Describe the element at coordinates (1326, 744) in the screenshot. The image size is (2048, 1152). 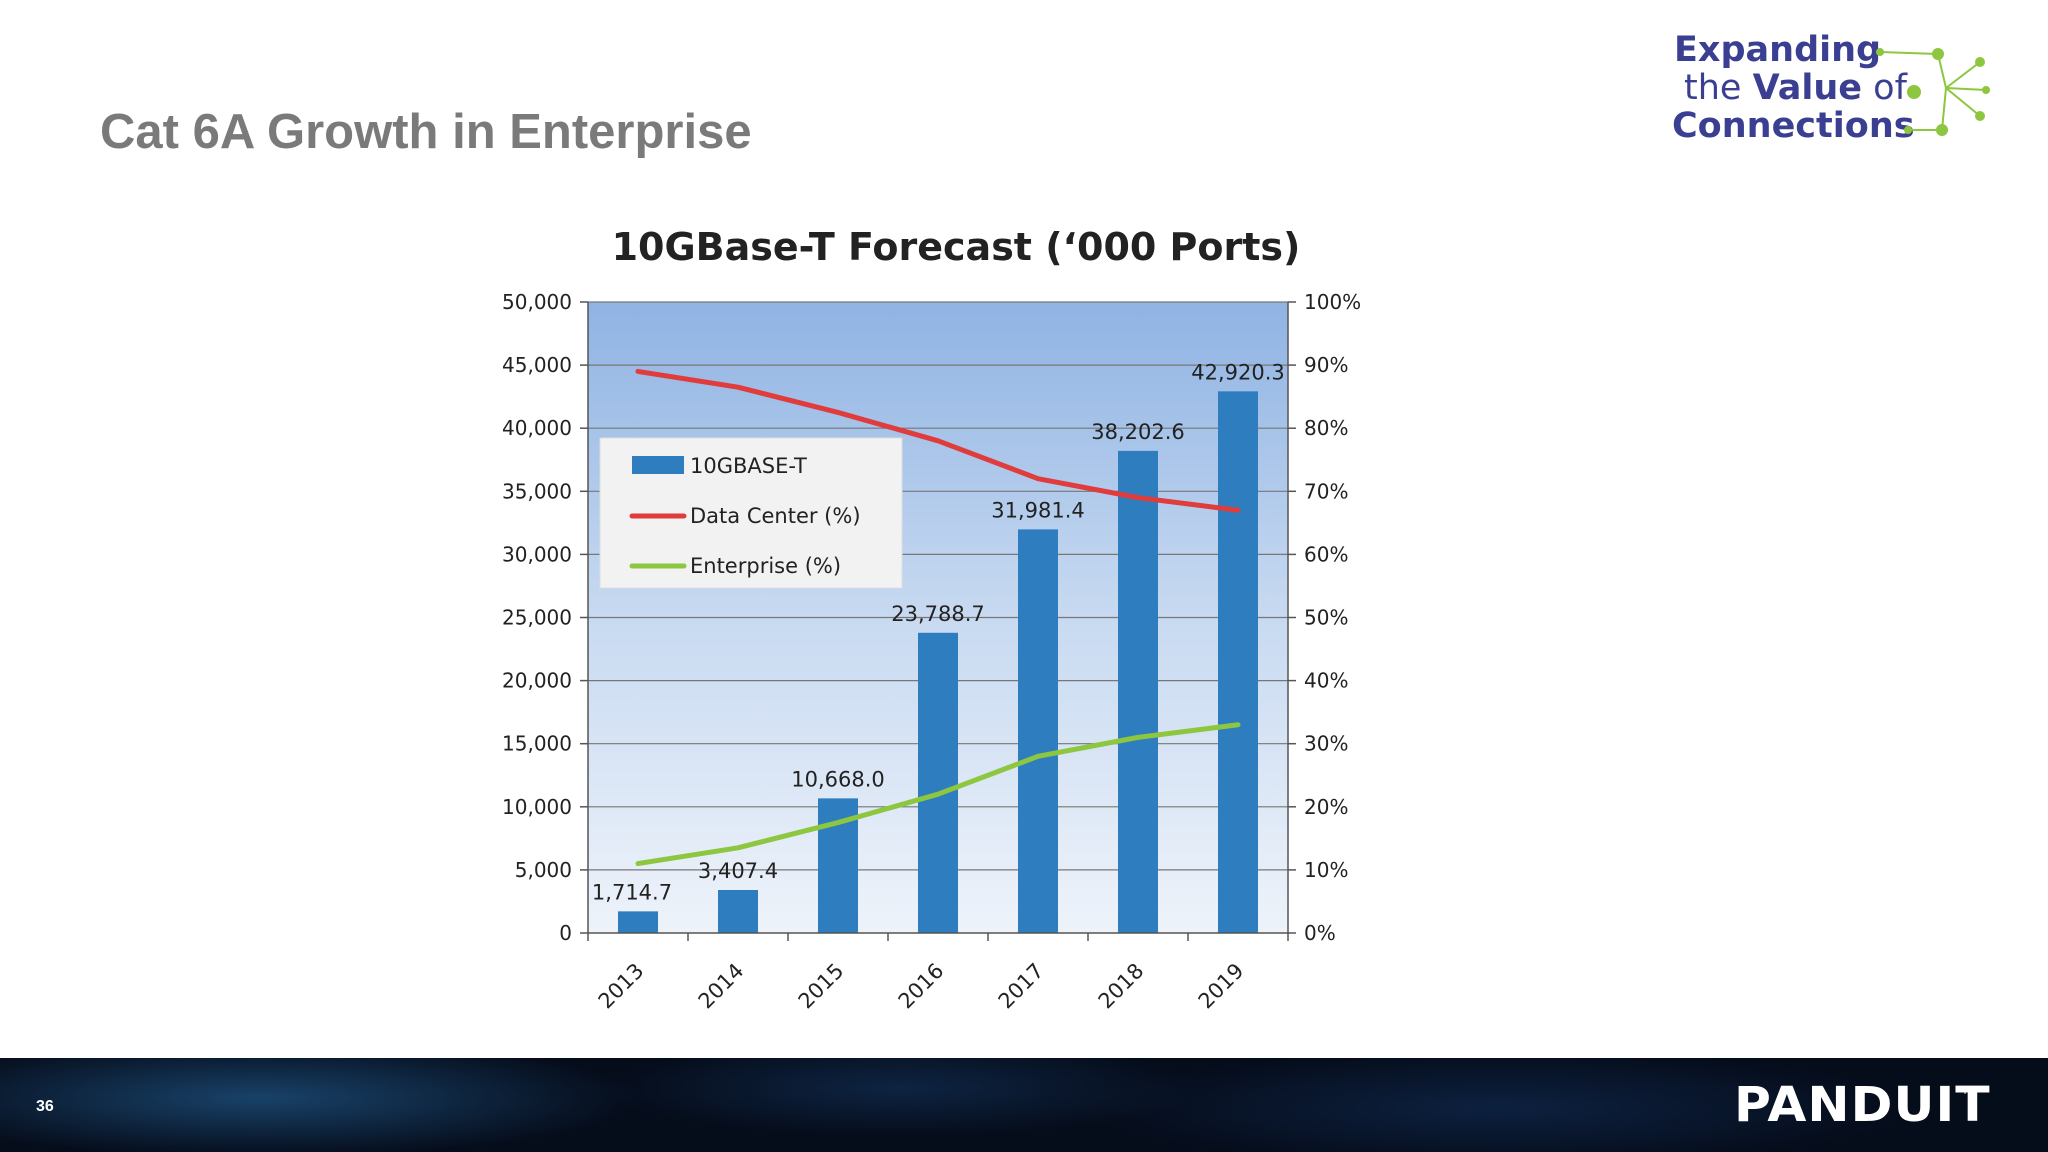
I see `y-right-tick-label: 30%` at that location.